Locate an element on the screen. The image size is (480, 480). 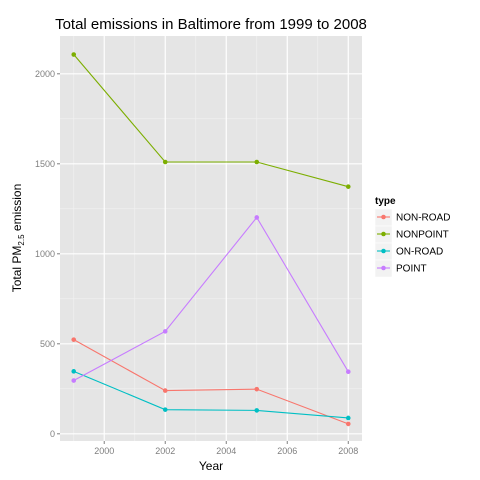
series-line-non-road is located at coordinates (211, 382).